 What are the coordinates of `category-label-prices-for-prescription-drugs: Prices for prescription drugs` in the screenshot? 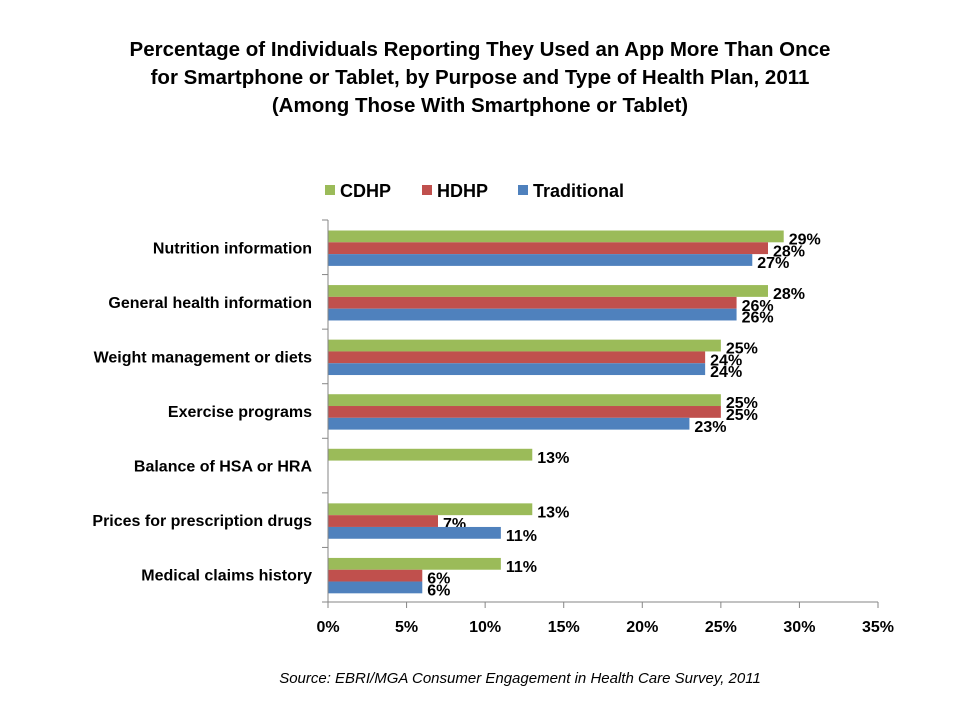 It's located at (202, 521).